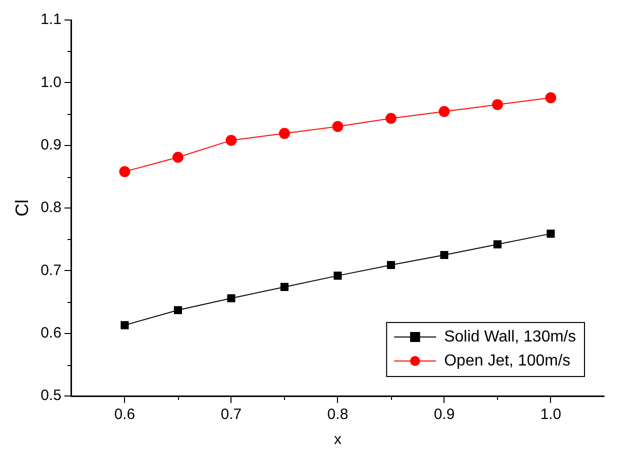  I want to click on x-tick-label: 0.7, so click(231, 415).